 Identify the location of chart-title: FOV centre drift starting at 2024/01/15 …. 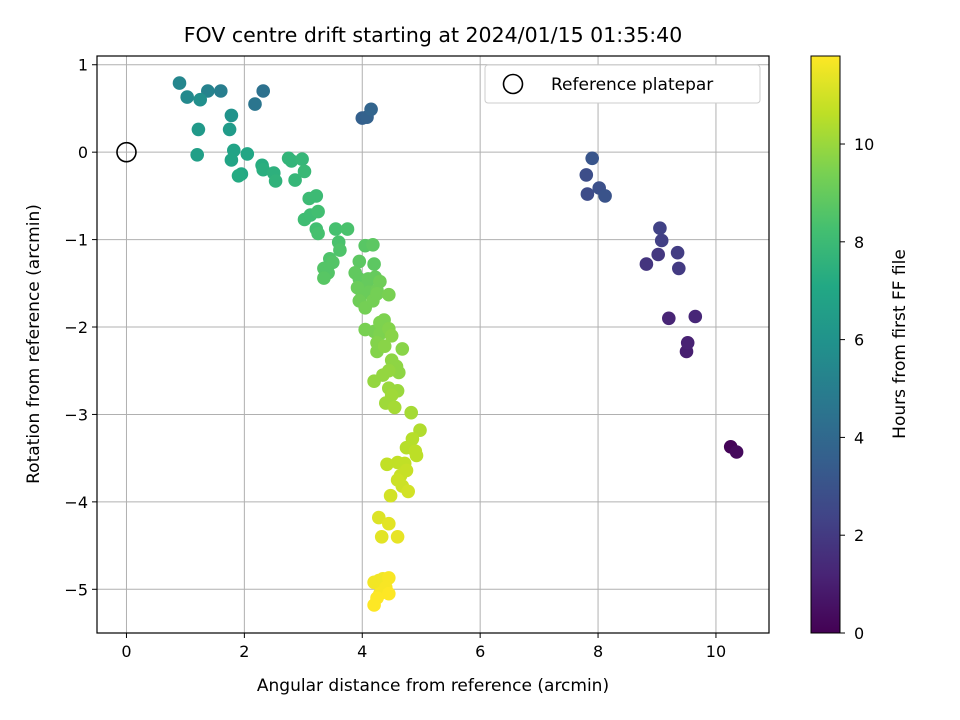
(433, 35).